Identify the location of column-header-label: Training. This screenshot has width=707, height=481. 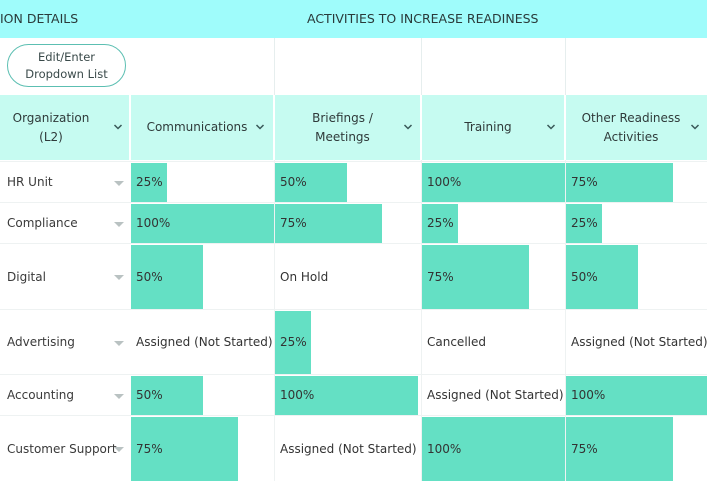
(488, 127).